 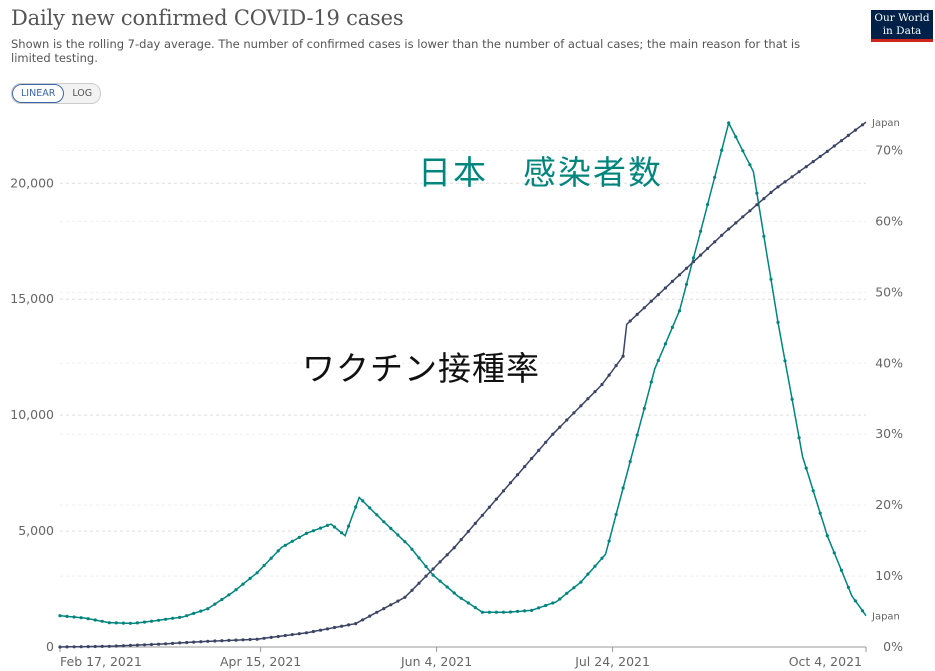 What do you see at coordinates (540, 172) in the screenshot?
I see `cases-annotation: 日本 感染者数` at bounding box center [540, 172].